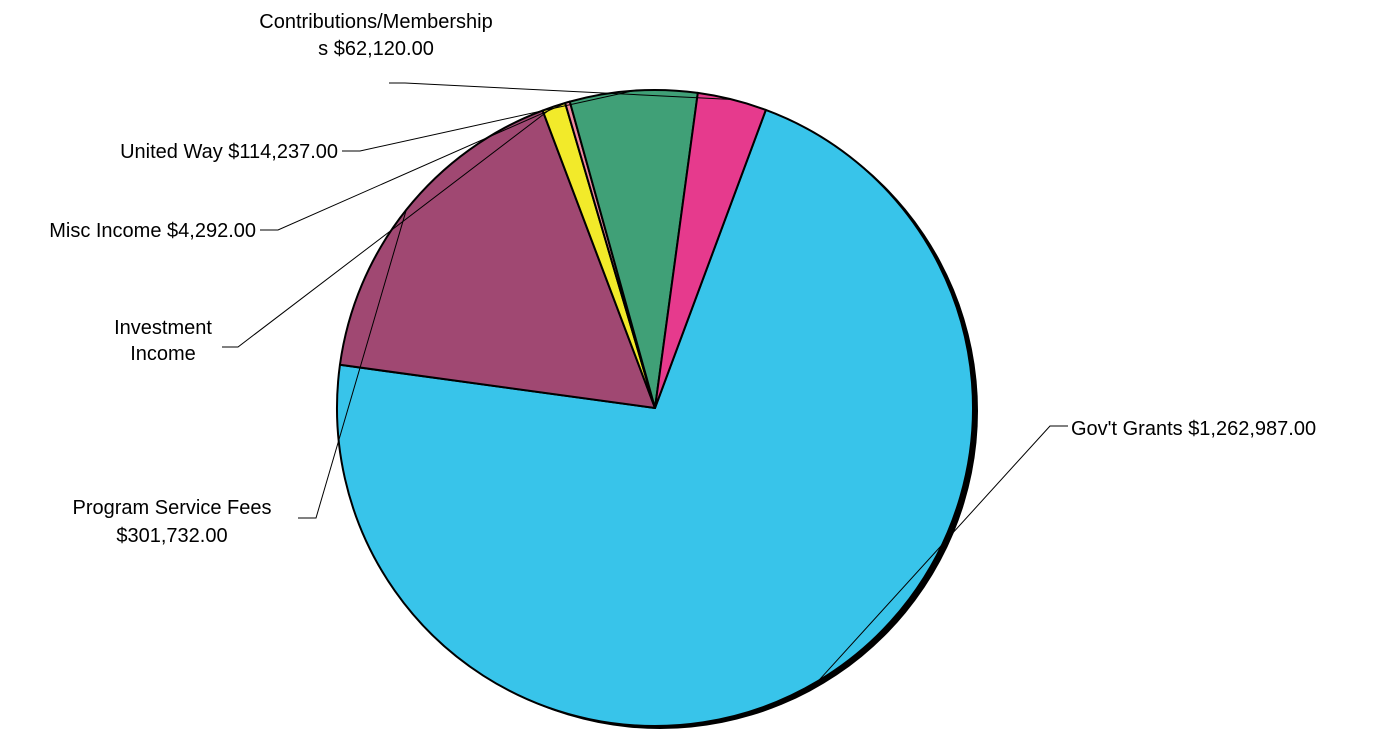 The height and width of the screenshot is (732, 1380). I want to click on slice-label-investment-line-2: Income, so click(163, 354).